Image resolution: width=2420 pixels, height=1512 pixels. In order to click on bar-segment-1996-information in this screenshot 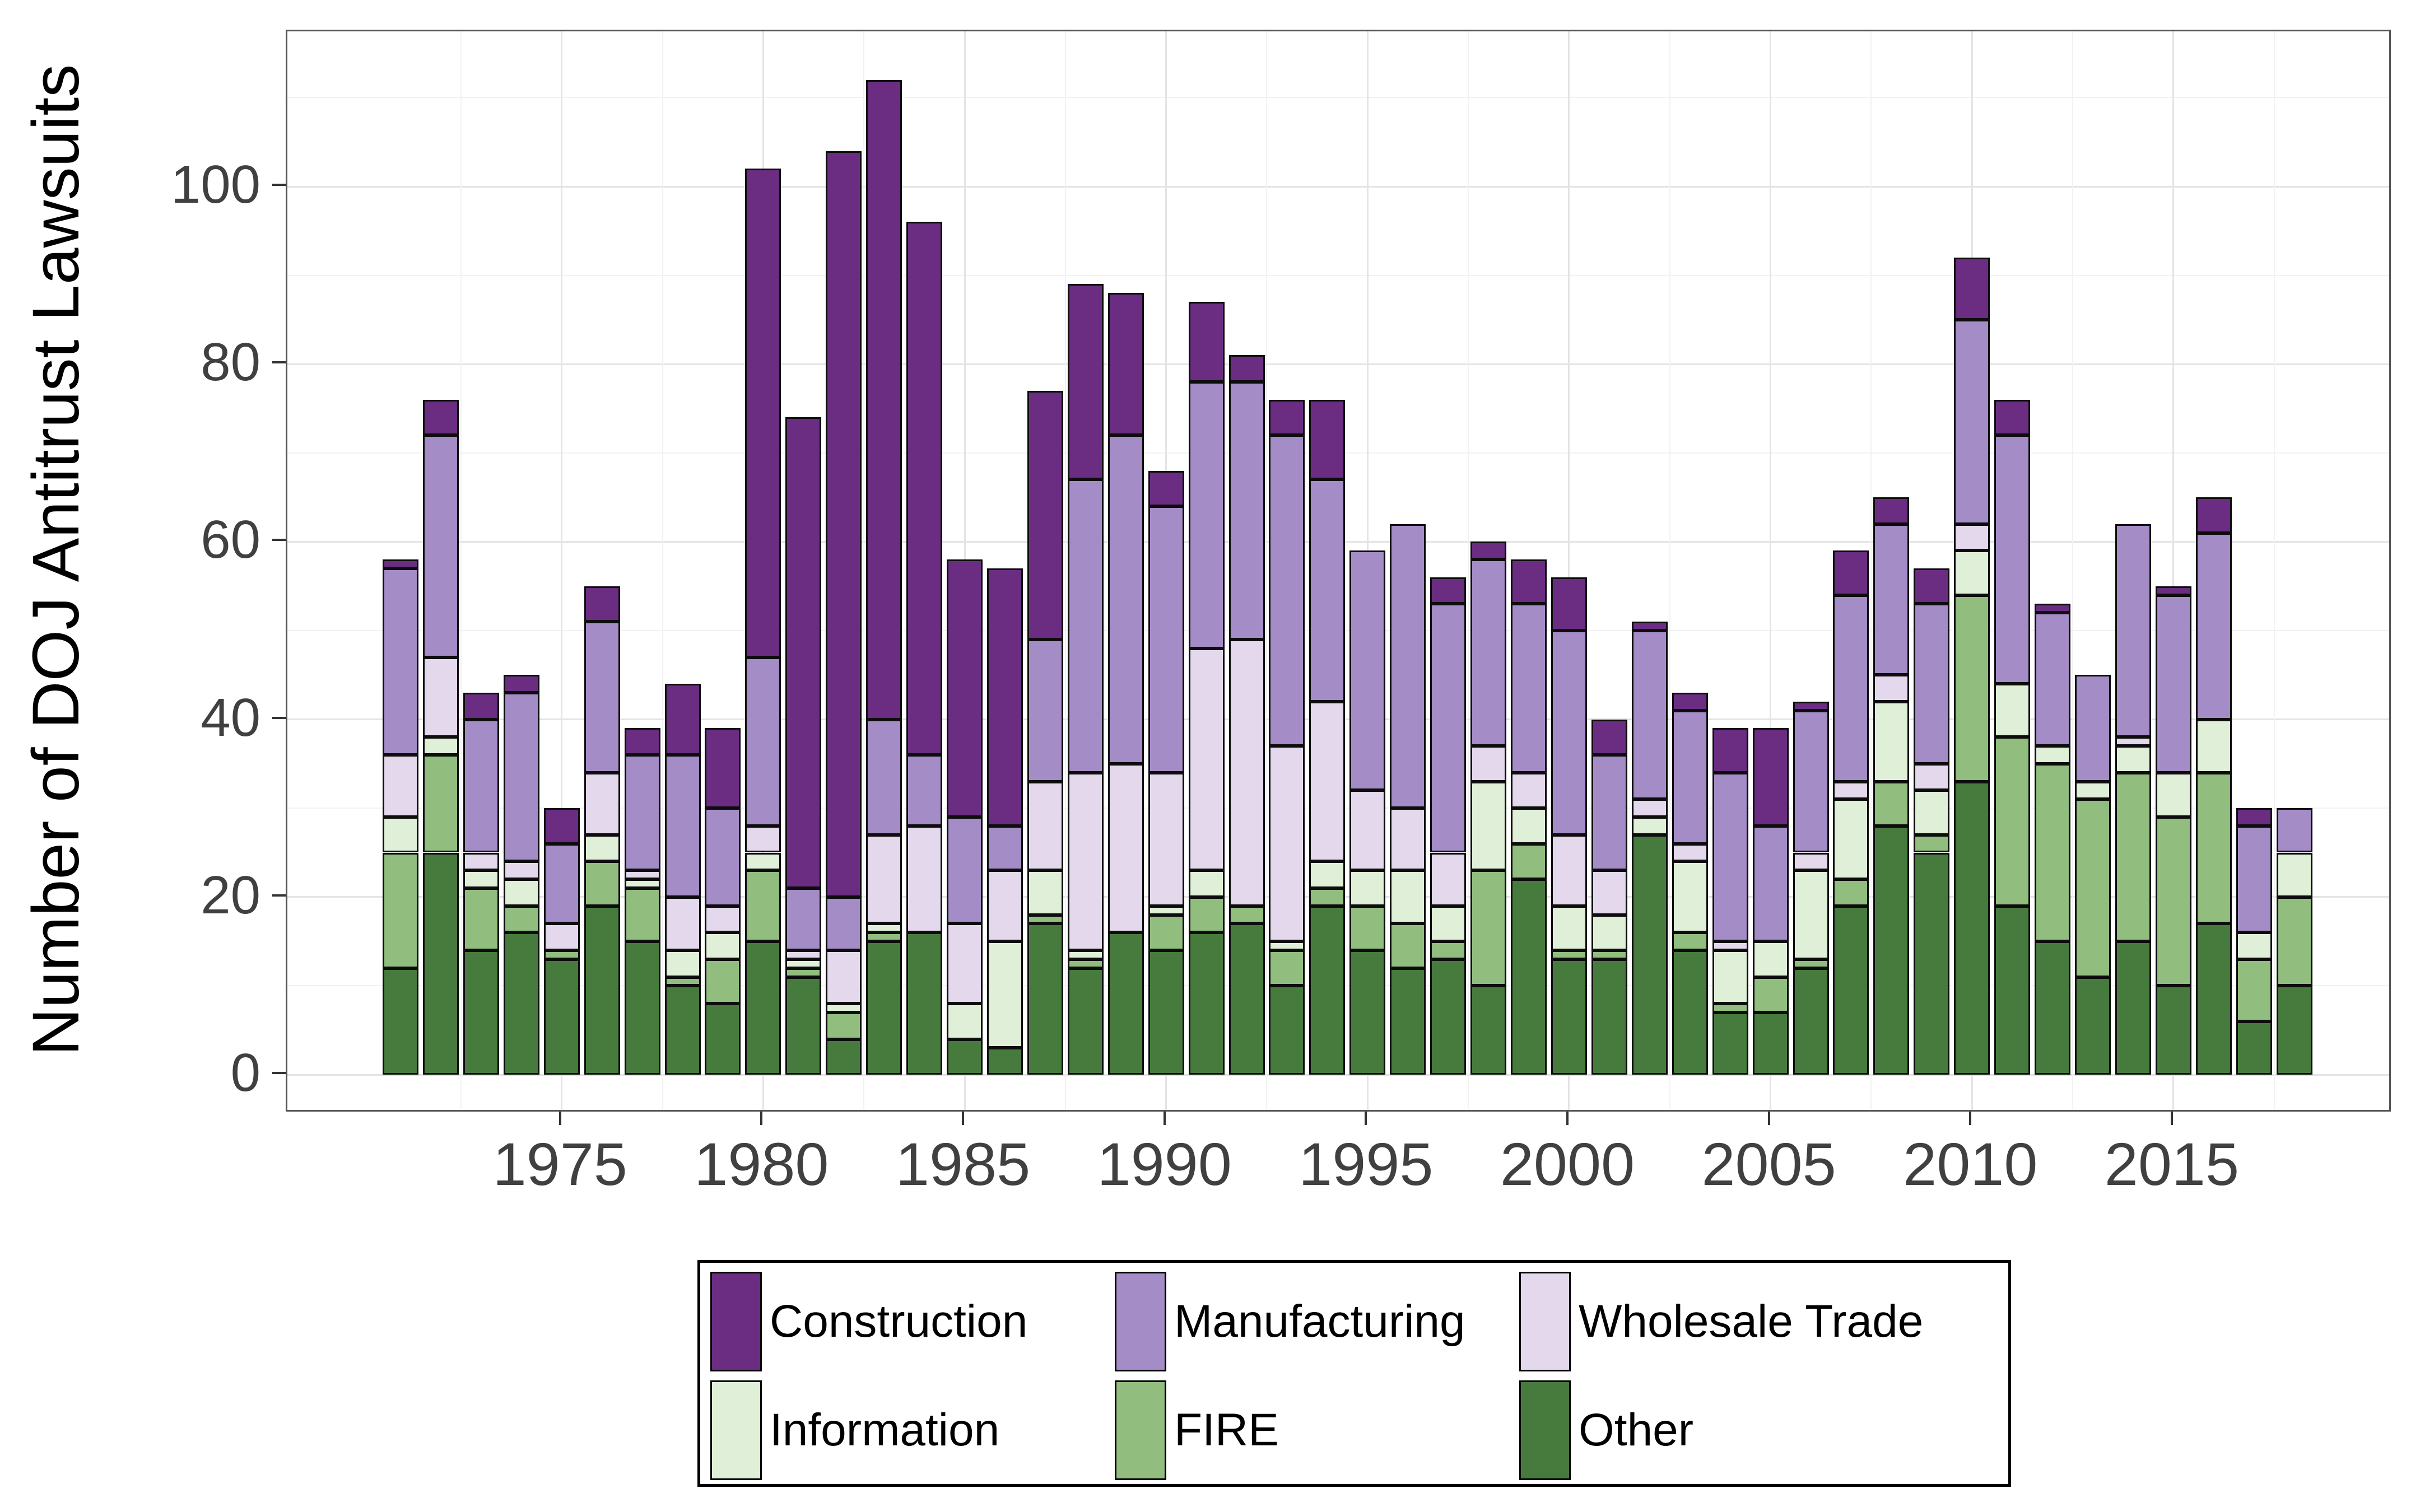, I will do `click(1408, 897)`.